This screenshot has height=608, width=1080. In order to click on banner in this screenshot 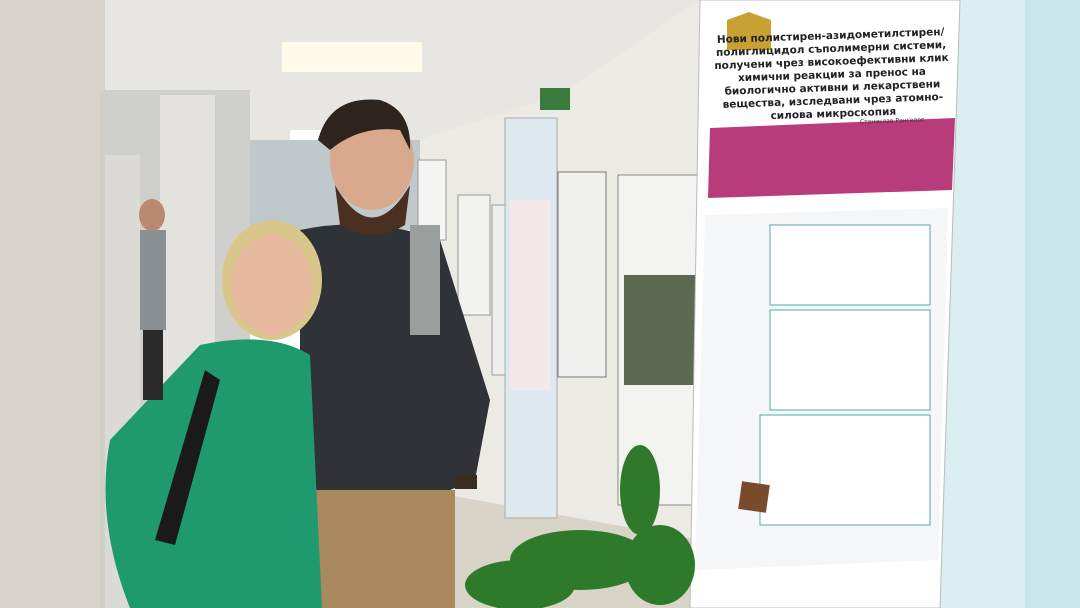, I will do `click(1052, 304)`.